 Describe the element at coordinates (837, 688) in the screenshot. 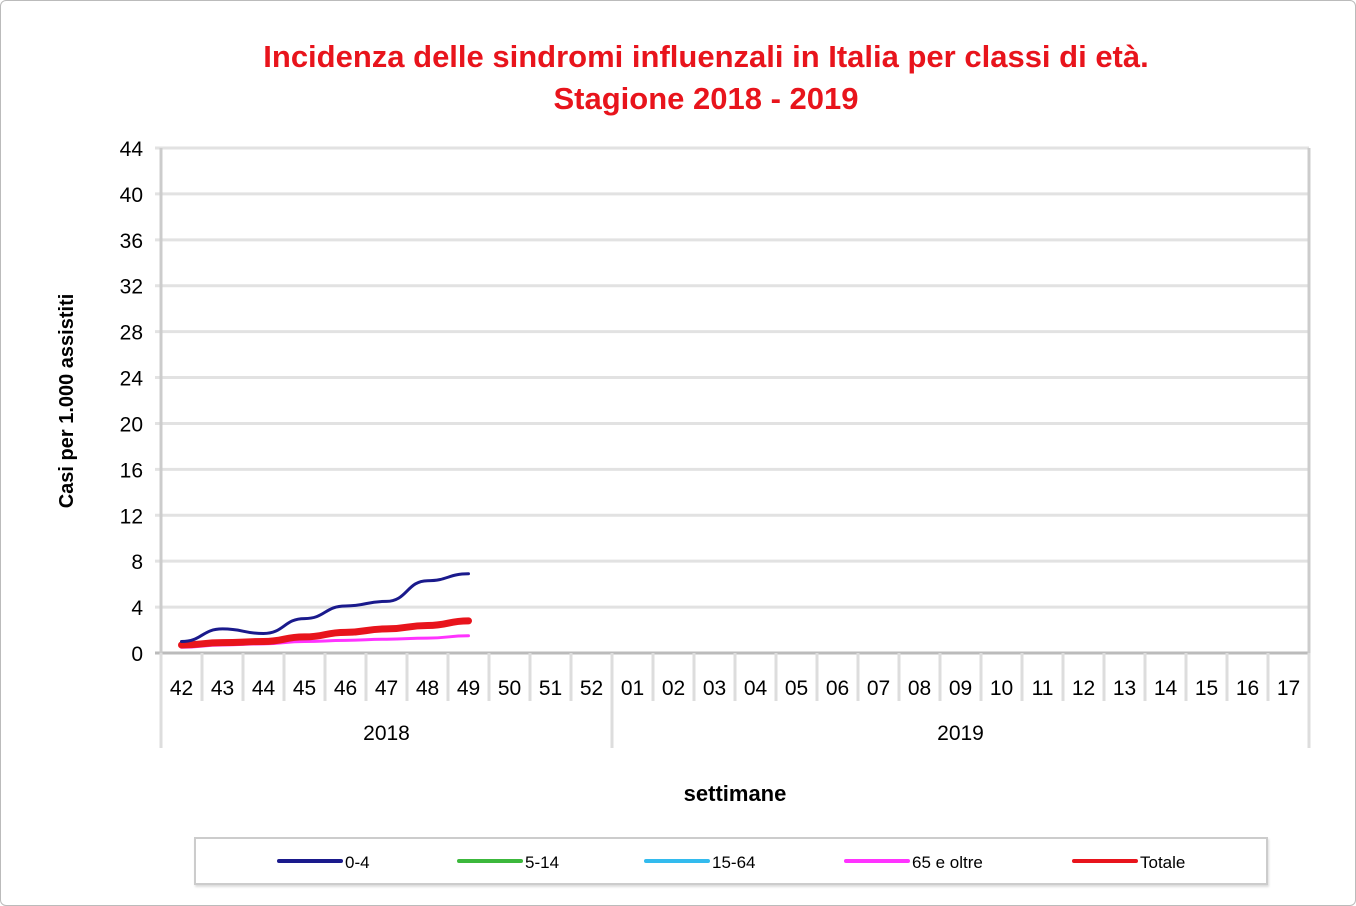

I see `x-tick-label: 06` at that location.